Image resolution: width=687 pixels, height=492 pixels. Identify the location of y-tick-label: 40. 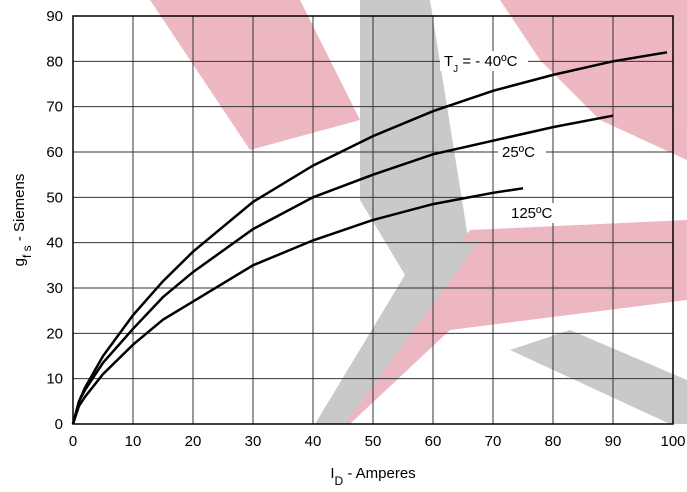
(54, 243).